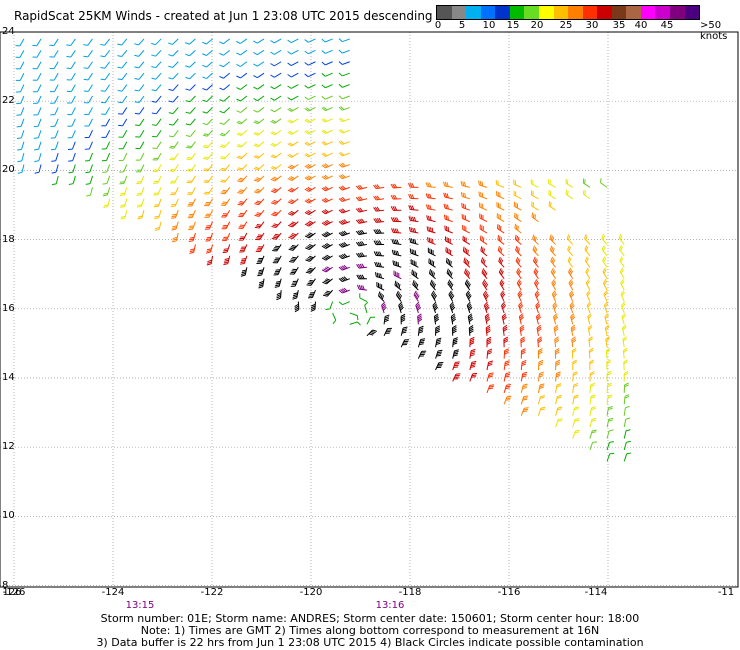  Describe the element at coordinates (8, 101) in the screenshot. I see `lat-label: 22` at that location.